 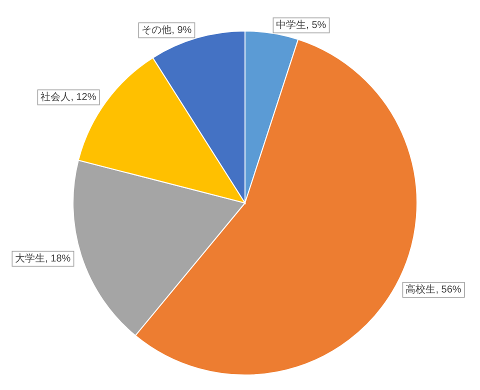 I want to click on slice-label: その他, so click(x=157, y=30).